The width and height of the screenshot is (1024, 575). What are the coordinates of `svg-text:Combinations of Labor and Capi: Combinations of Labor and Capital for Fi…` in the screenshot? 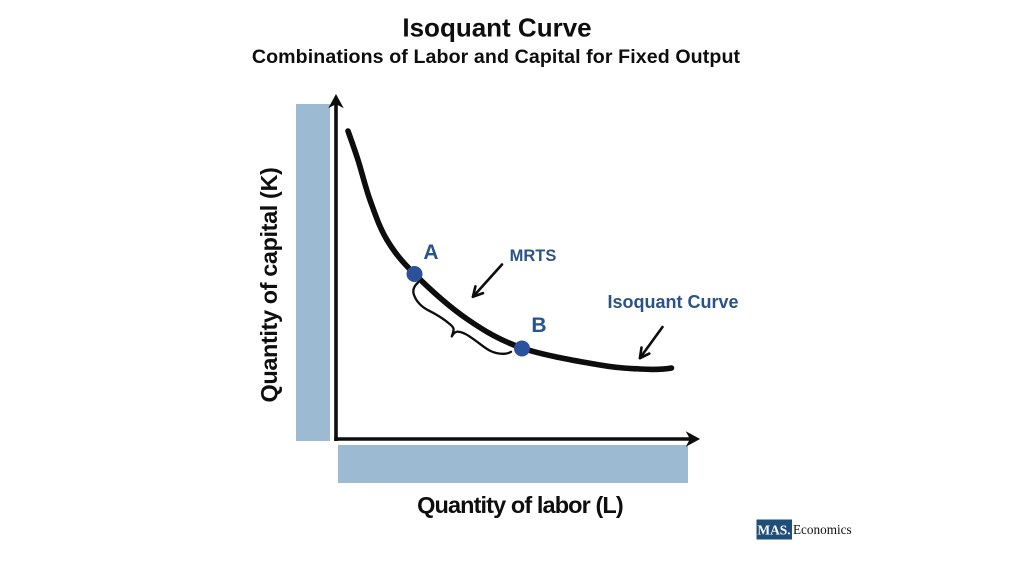 It's located at (496, 57).